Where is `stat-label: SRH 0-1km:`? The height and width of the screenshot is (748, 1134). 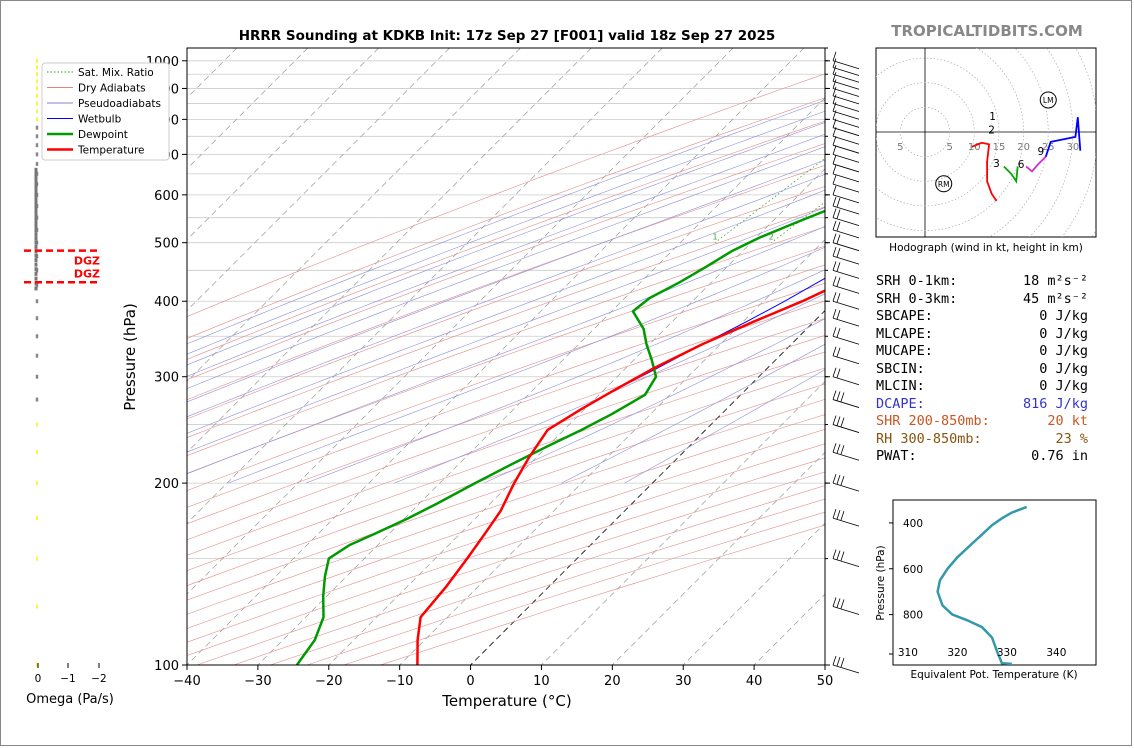 stat-label: SRH 0-1km: is located at coordinates (917, 281).